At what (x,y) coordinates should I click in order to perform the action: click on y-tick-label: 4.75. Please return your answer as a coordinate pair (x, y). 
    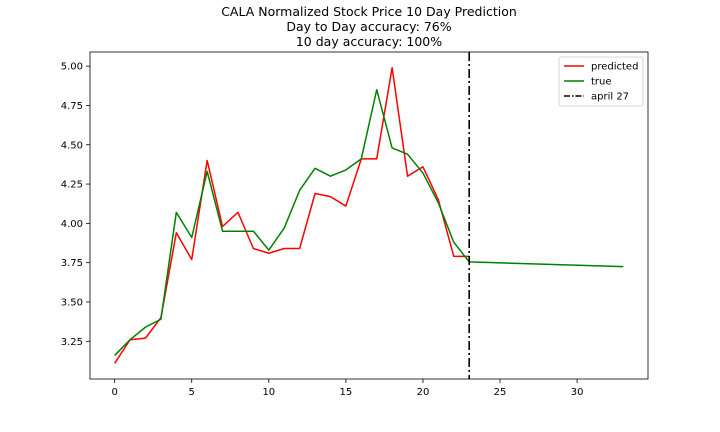
    Looking at the image, I should click on (72, 106).